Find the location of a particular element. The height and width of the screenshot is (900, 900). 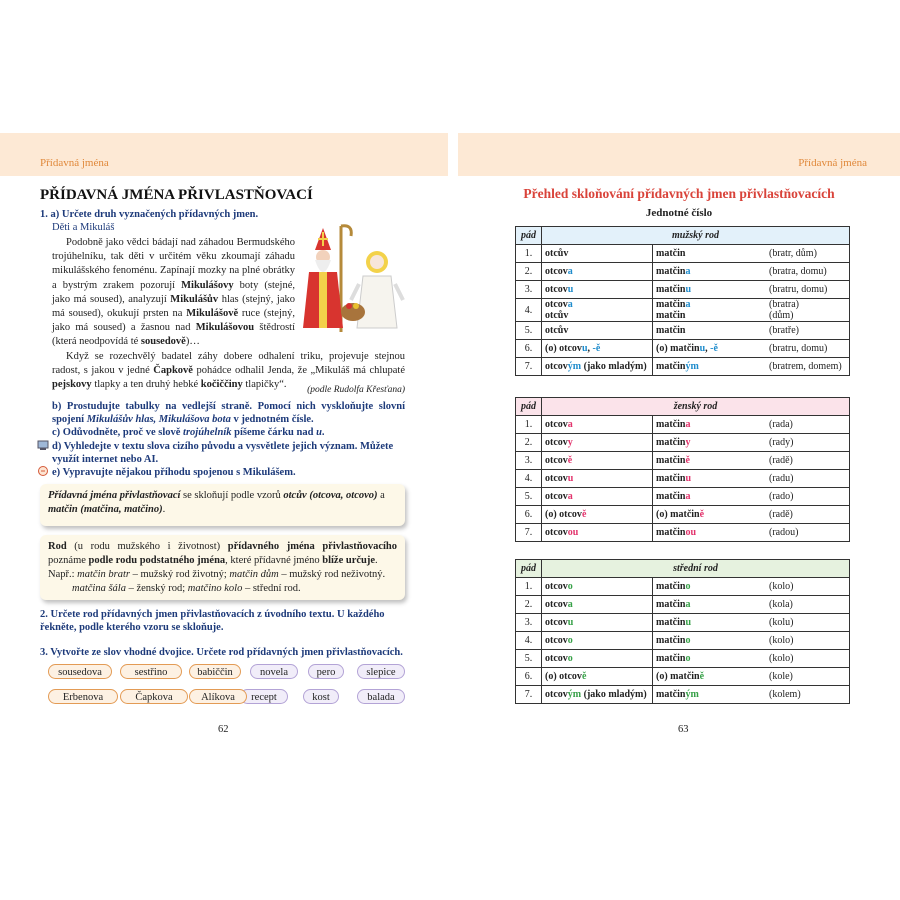

word-chip: slepice is located at coordinates (381, 671).